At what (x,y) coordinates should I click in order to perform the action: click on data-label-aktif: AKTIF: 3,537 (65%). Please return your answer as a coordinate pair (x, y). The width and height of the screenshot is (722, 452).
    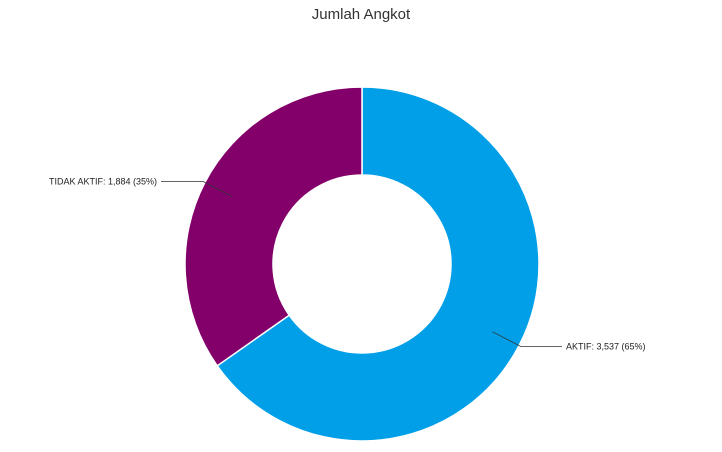
    Looking at the image, I should click on (606, 346).